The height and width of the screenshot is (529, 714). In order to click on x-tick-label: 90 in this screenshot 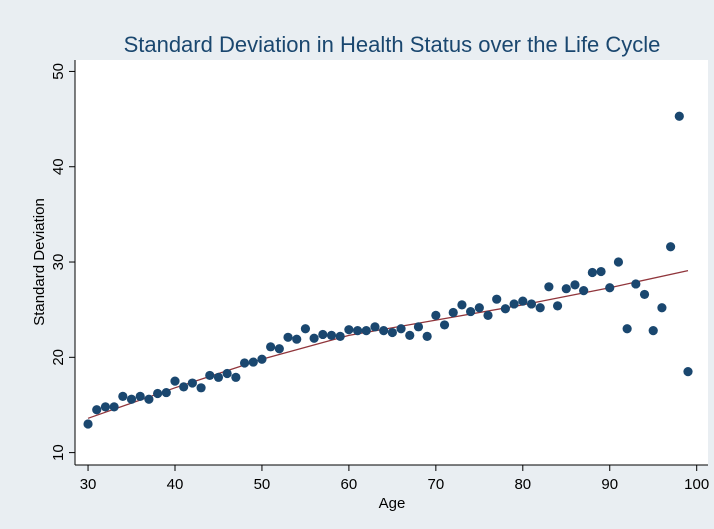, I will do `click(609, 484)`.